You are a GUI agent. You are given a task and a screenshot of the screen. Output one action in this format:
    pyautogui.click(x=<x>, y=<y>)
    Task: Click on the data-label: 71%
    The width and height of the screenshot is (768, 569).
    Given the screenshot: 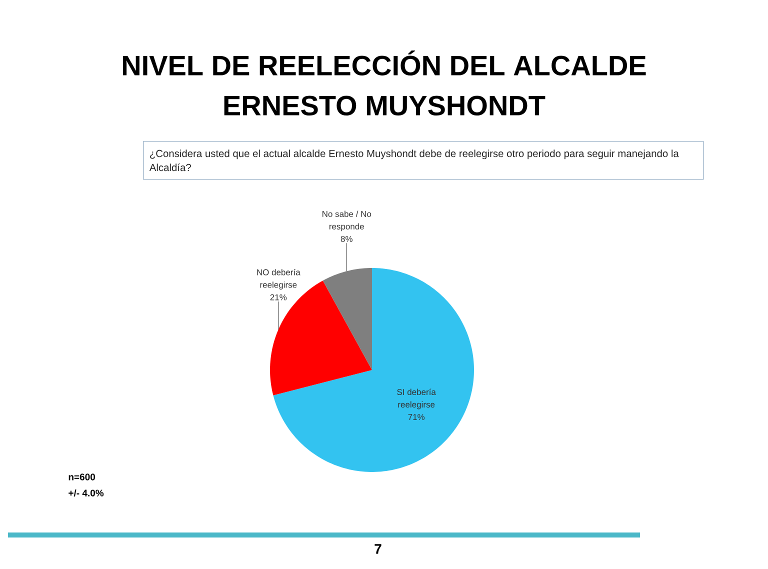 What is the action you would take?
    pyautogui.click(x=416, y=417)
    